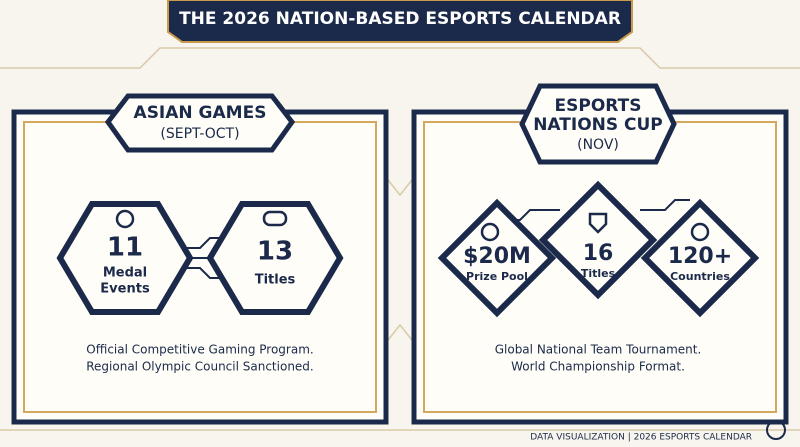 This screenshot has width=800, height=447. Describe the element at coordinates (776, 430) in the screenshot. I see `compass-icon` at that location.